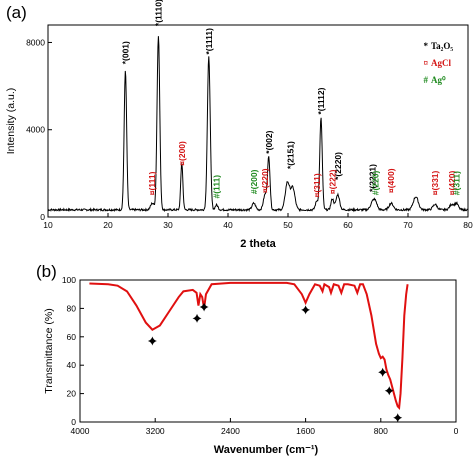 The width and height of the screenshot is (474, 463). Describe the element at coordinates (269, 141) in the screenshot. I see `xrd-peak-label: *(002)` at that location.